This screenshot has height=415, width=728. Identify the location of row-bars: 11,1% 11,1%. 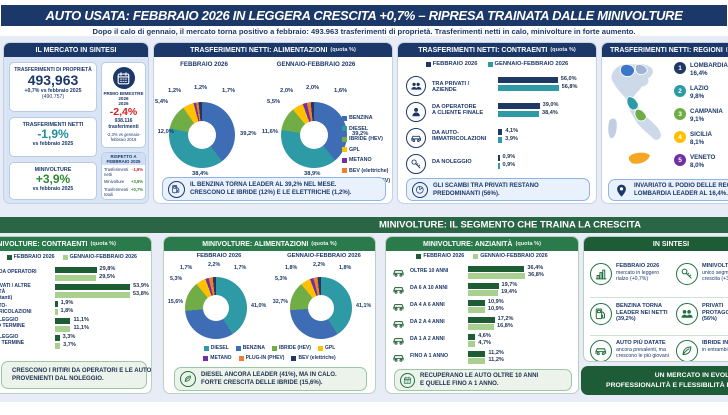
(94, 325).